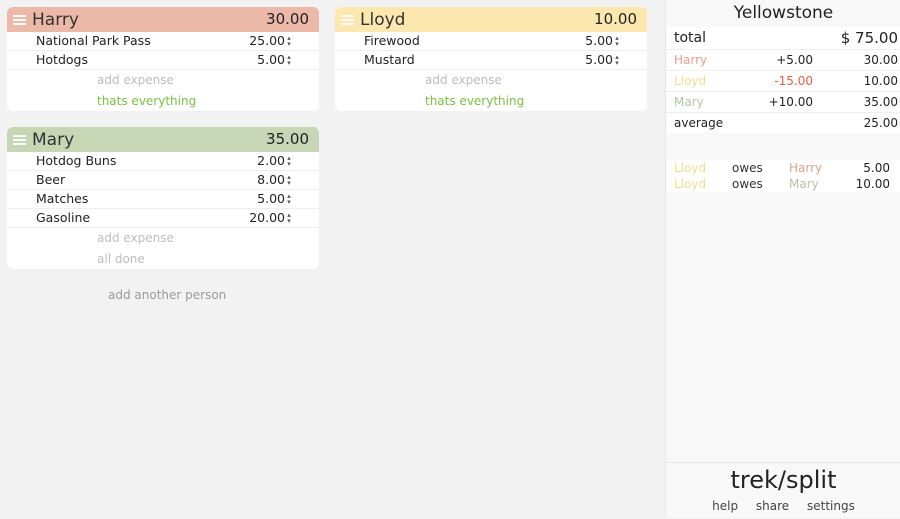  What do you see at coordinates (783, 123) in the screenshot?
I see `average-row: average 25.00` at bounding box center [783, 123].